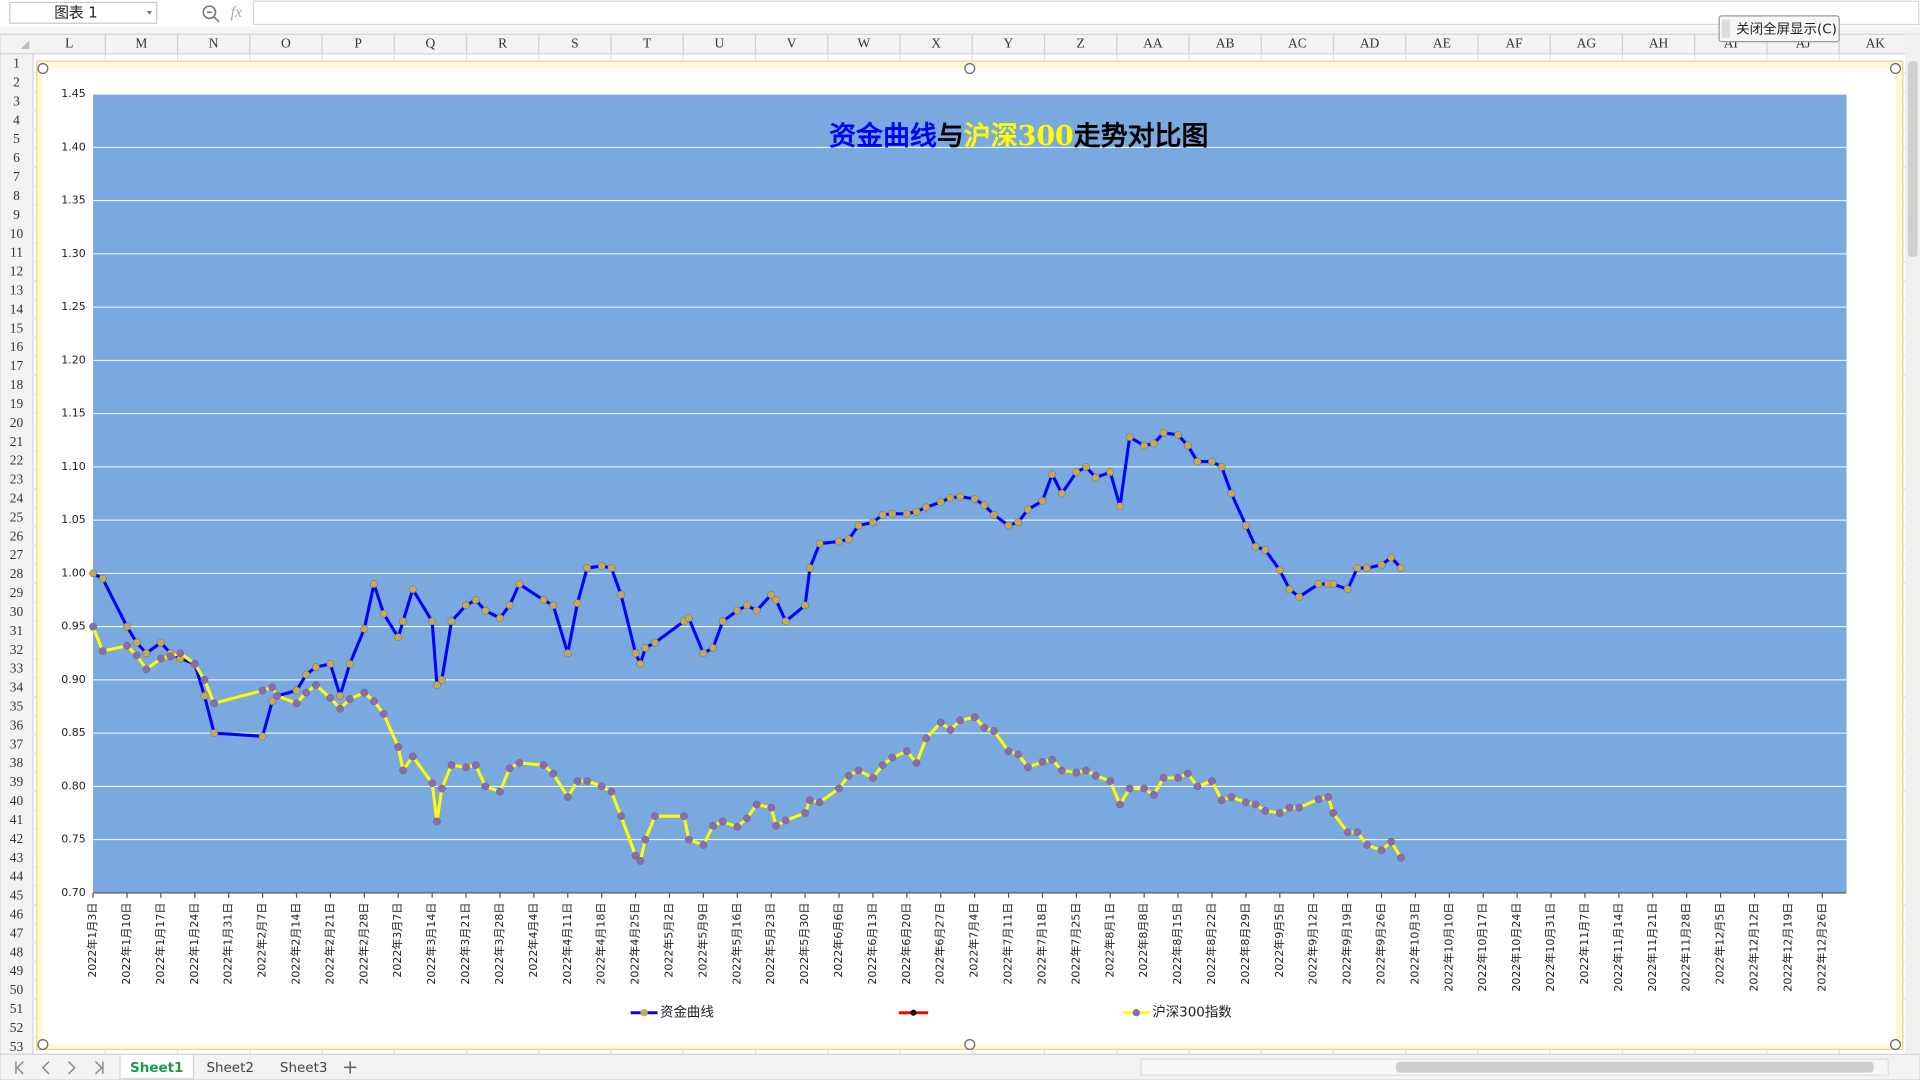  I want to click on x-tick-label: 2022年12月5日, so click(1720, 944).